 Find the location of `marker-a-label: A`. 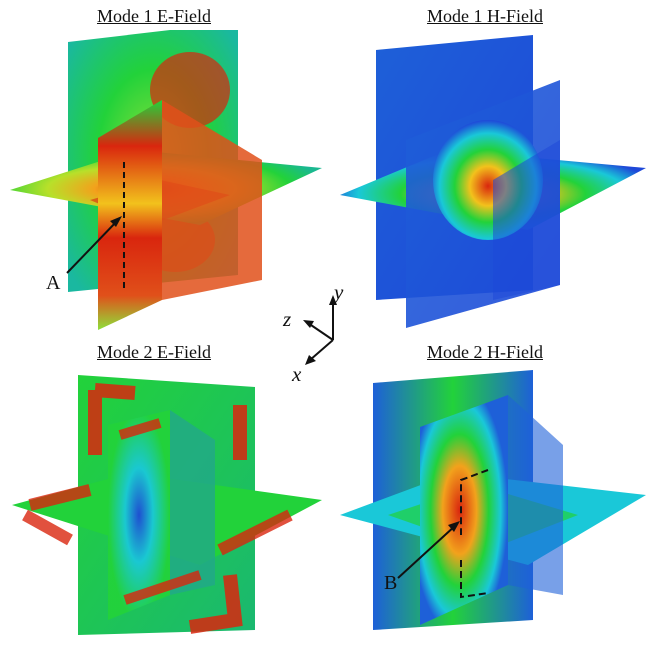

marker-a-label: A is located at coordinates (53, 283).